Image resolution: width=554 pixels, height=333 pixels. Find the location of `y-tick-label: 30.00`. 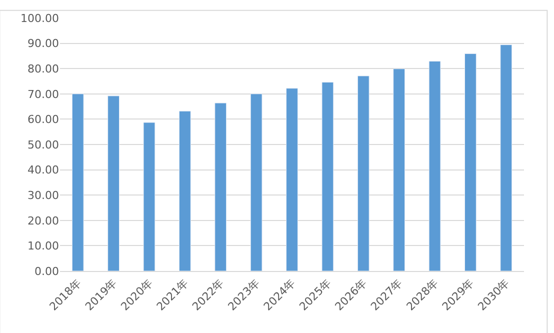

y-tick-label: 30.00 is located at coordinates (43, 195).